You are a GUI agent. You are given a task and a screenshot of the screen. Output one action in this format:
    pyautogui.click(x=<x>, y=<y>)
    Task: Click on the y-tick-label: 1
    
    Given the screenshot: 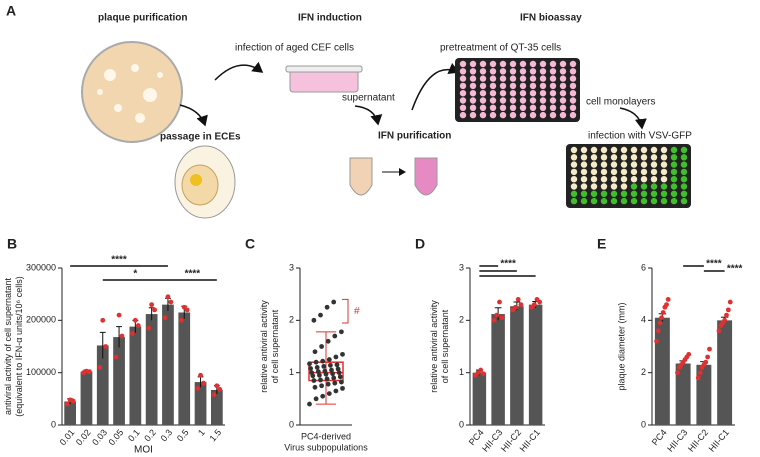 What is the action you would take?
    pyautogui.click(x=461, y=372)
    